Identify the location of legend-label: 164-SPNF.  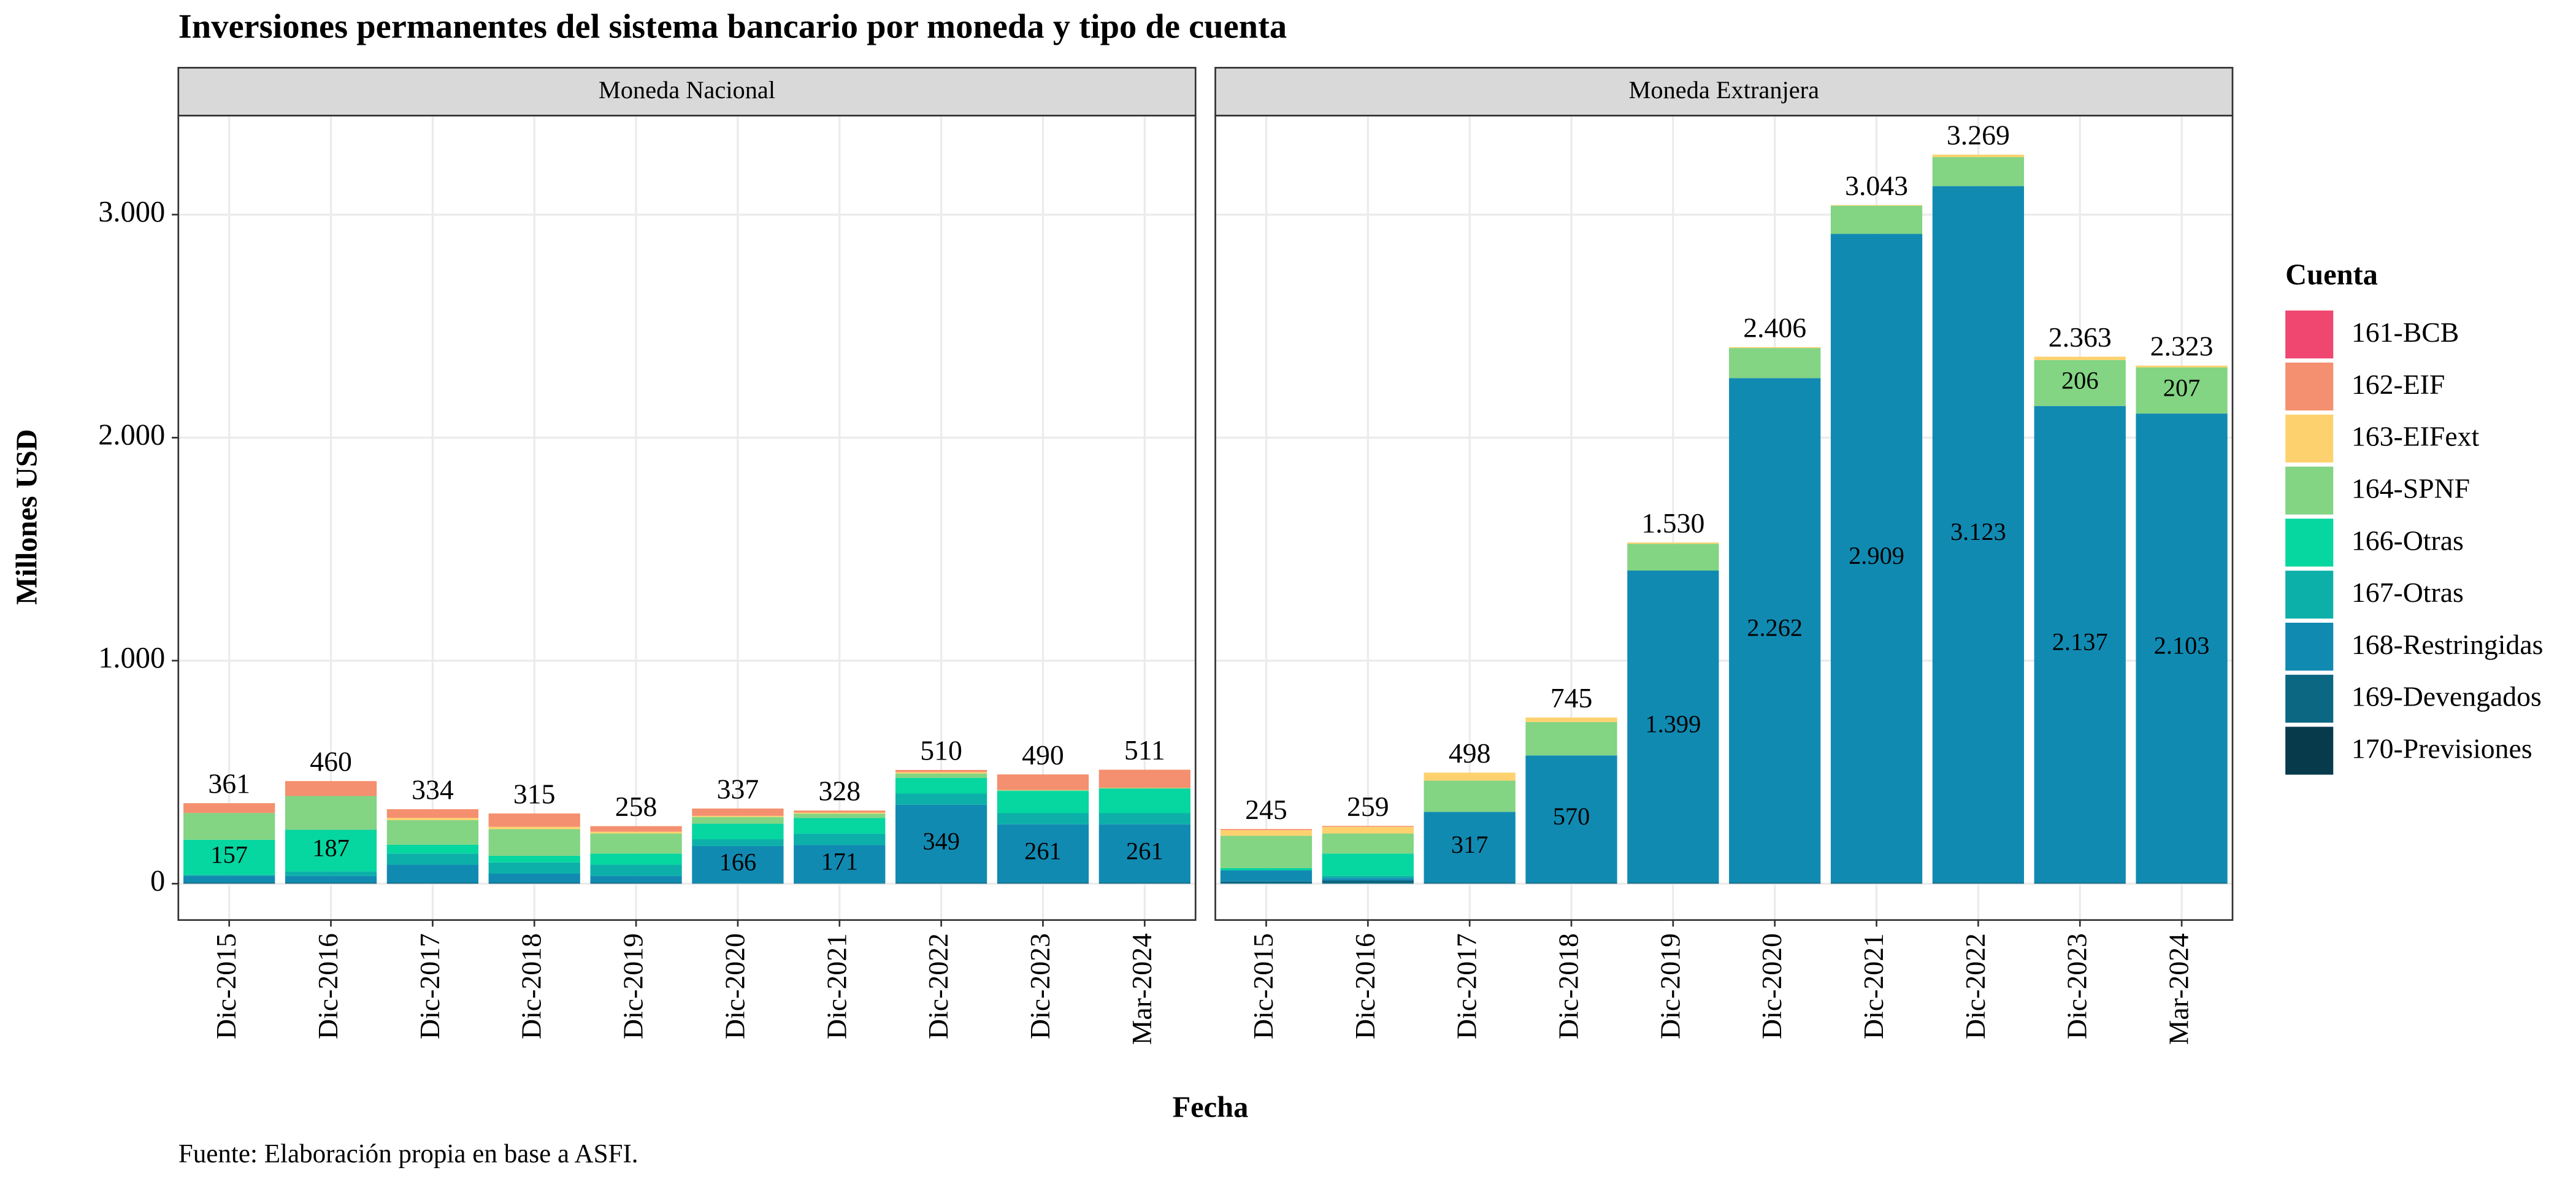
(2411, 488).